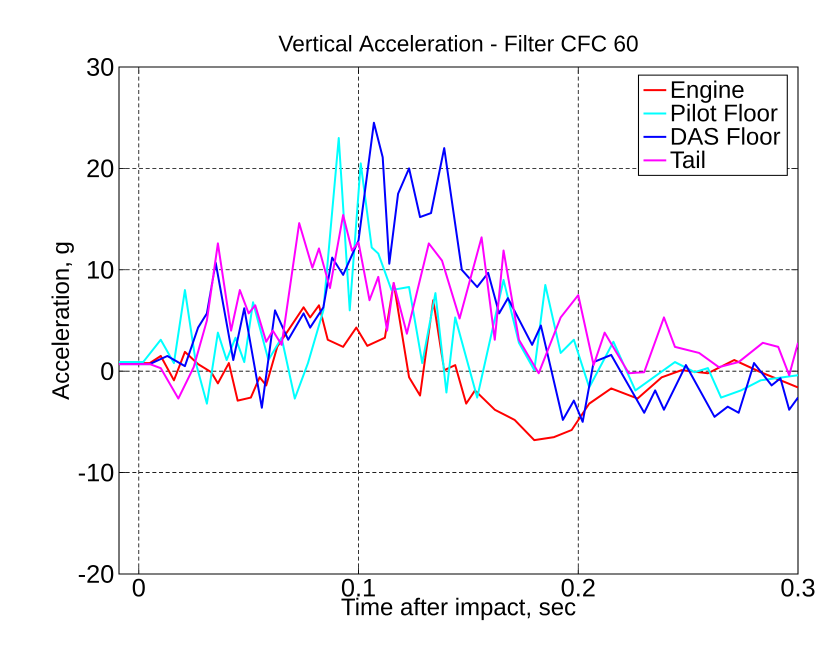 The image size is (819, 655). What do you see at coordinates (687, 159) in the screenshot?
I see `legend-label: Tail` at bounding box center [687, 159].